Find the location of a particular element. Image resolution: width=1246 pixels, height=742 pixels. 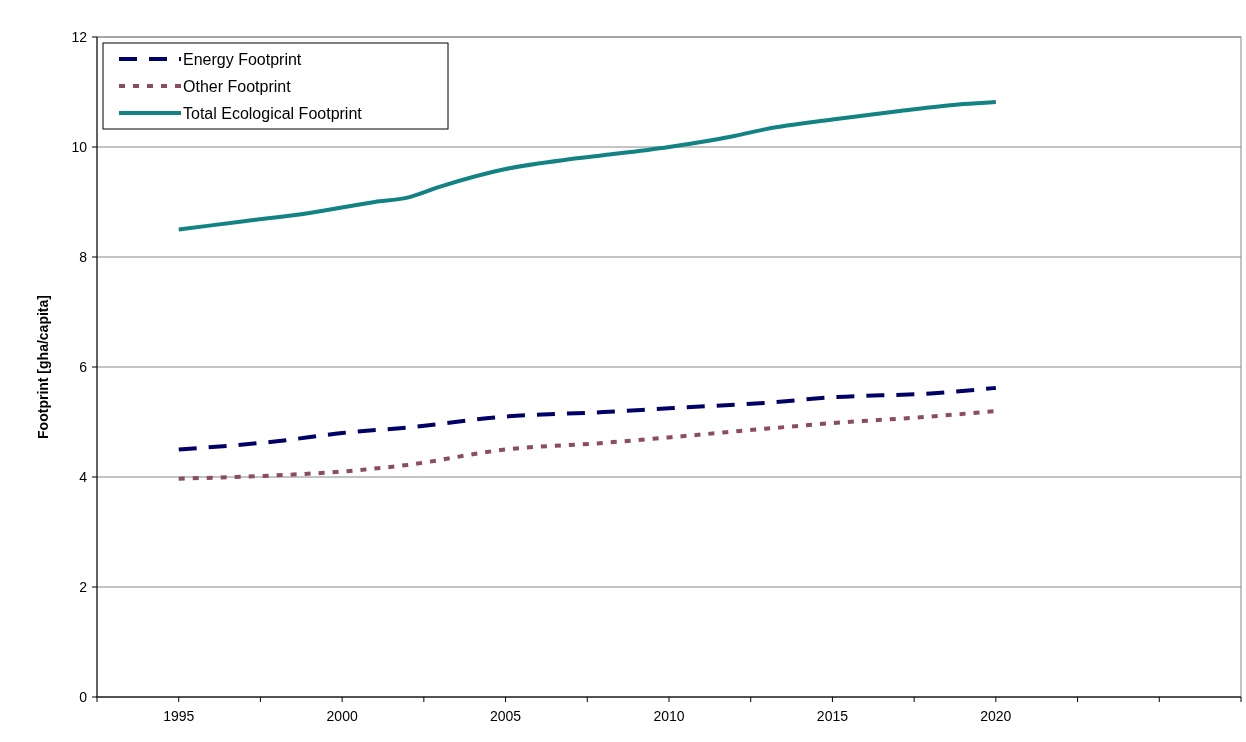

legend-label: Total Ecological Footprint is located at coordinates (273, 113).